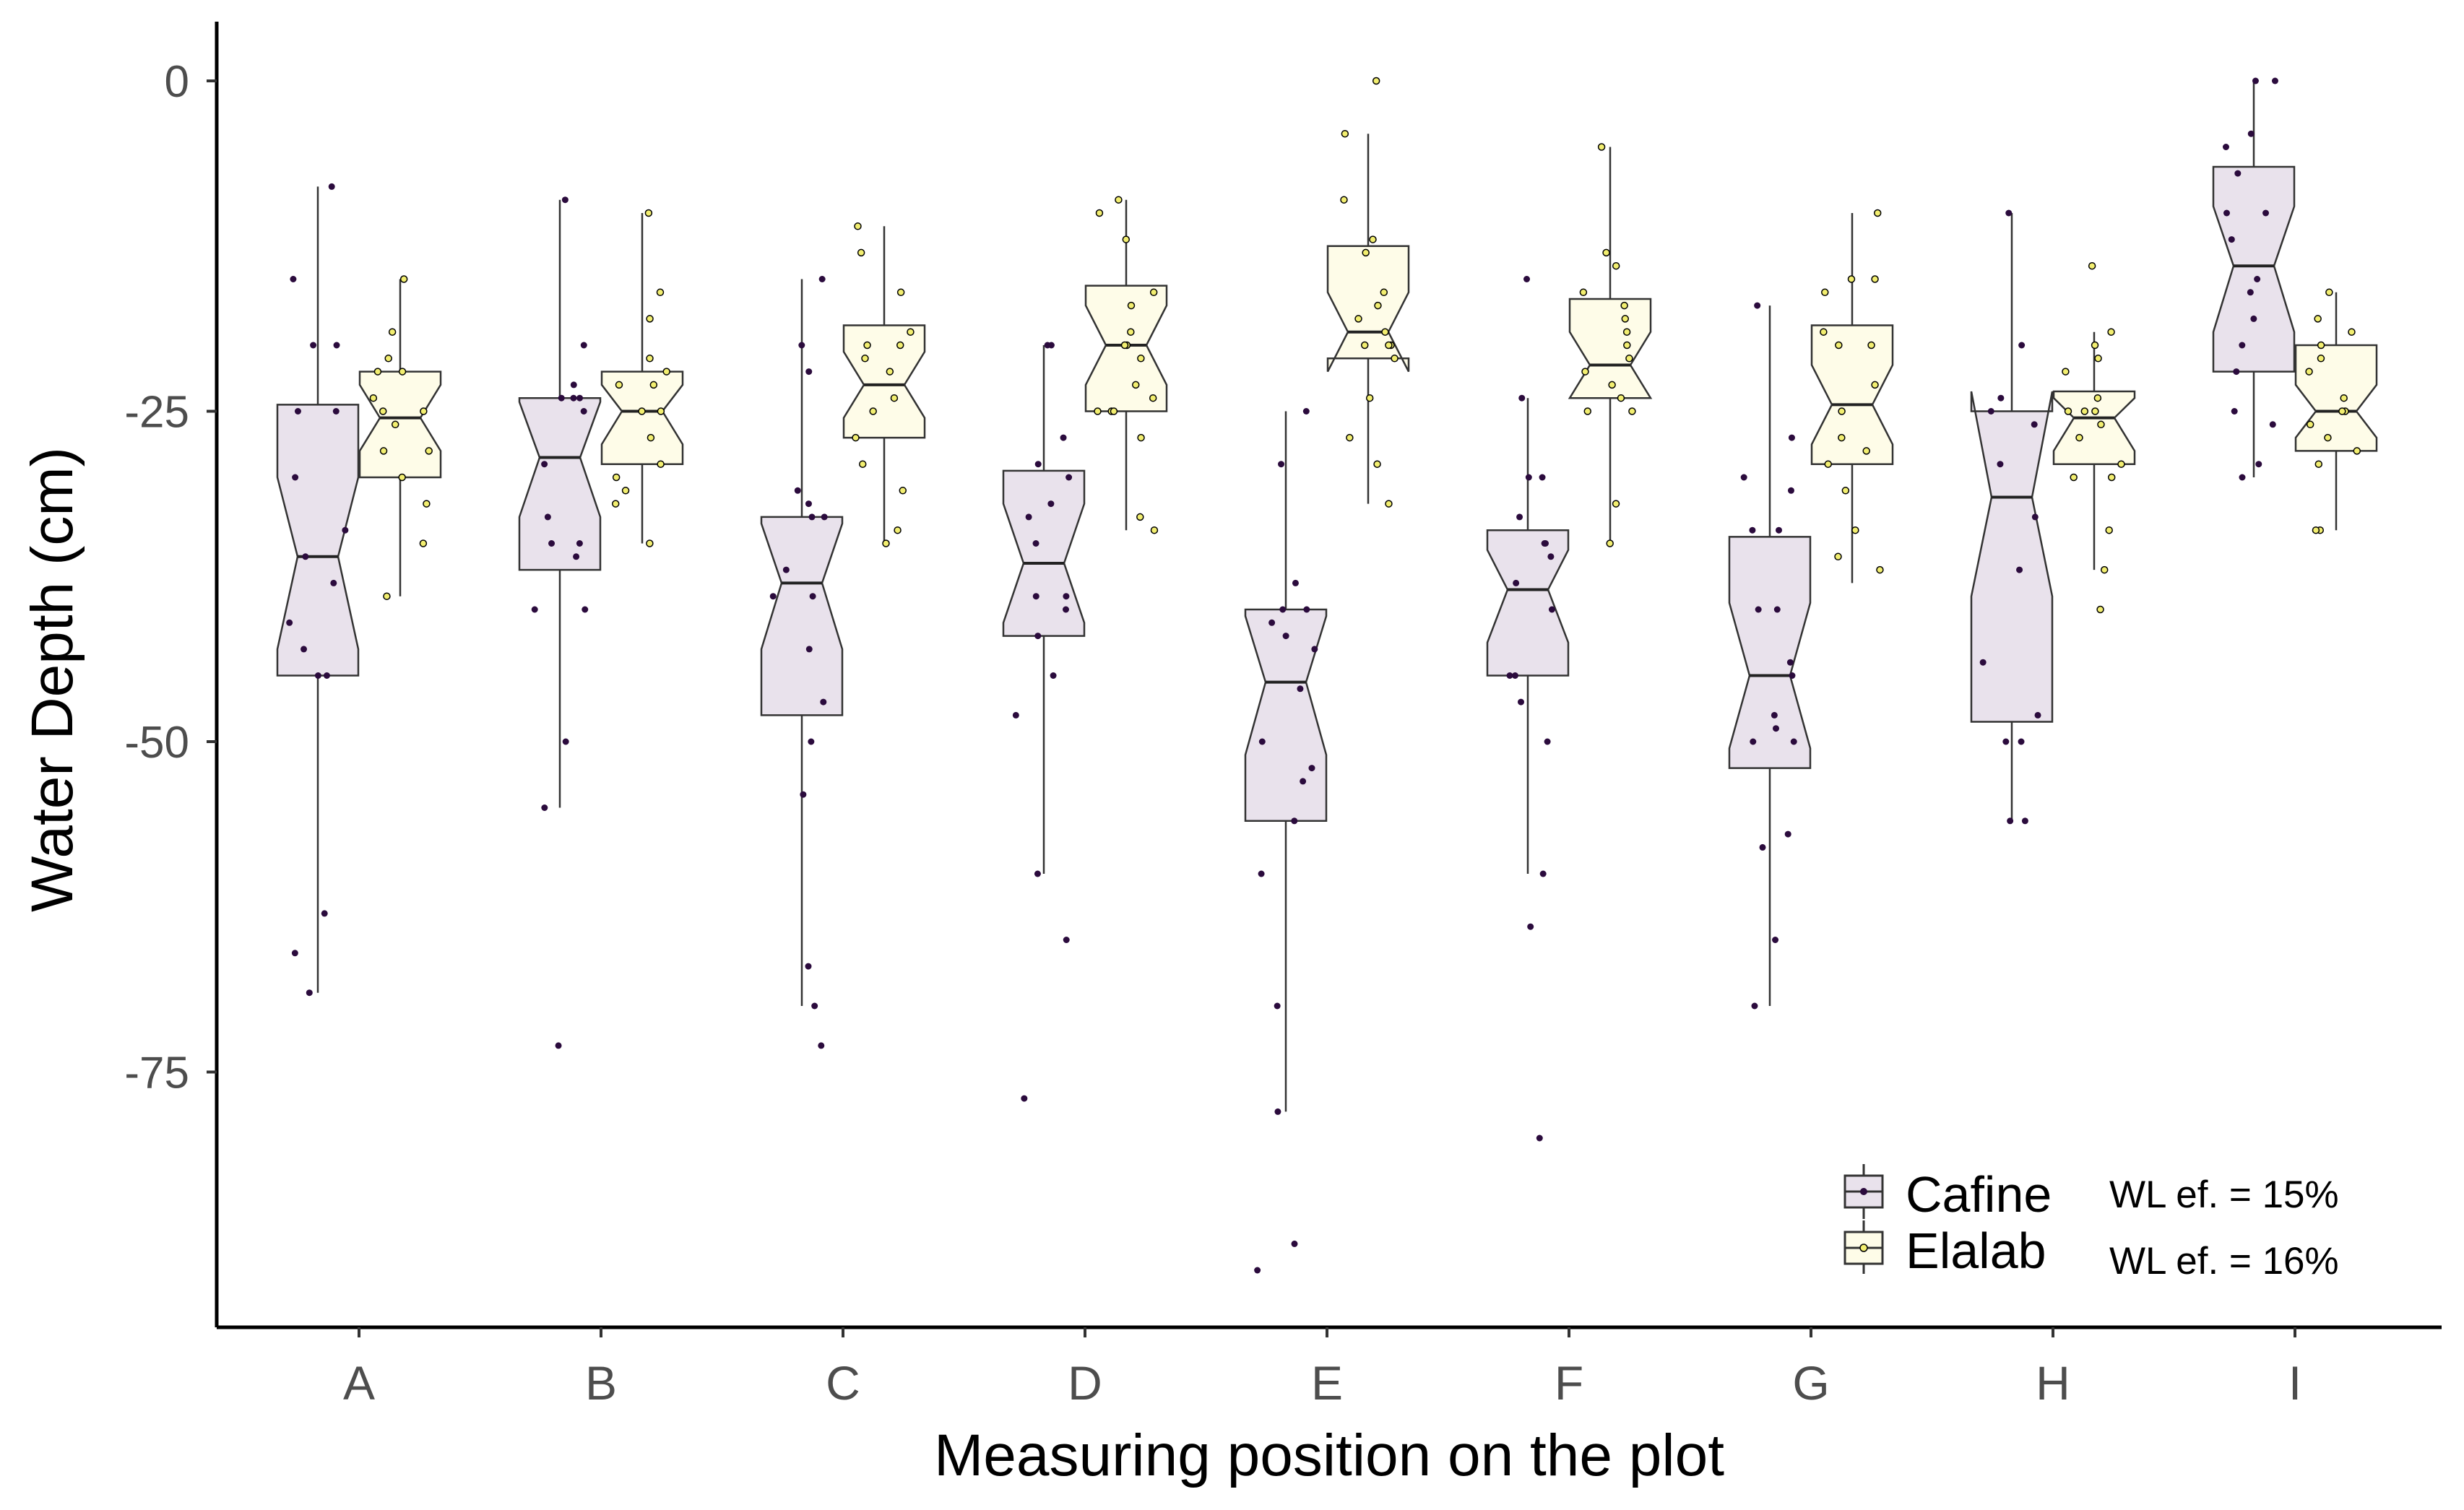  What do you see at coordinates (156, 413) in the screenshot?
I see `y-tick-label: -25` at bounding box center [156, 413].